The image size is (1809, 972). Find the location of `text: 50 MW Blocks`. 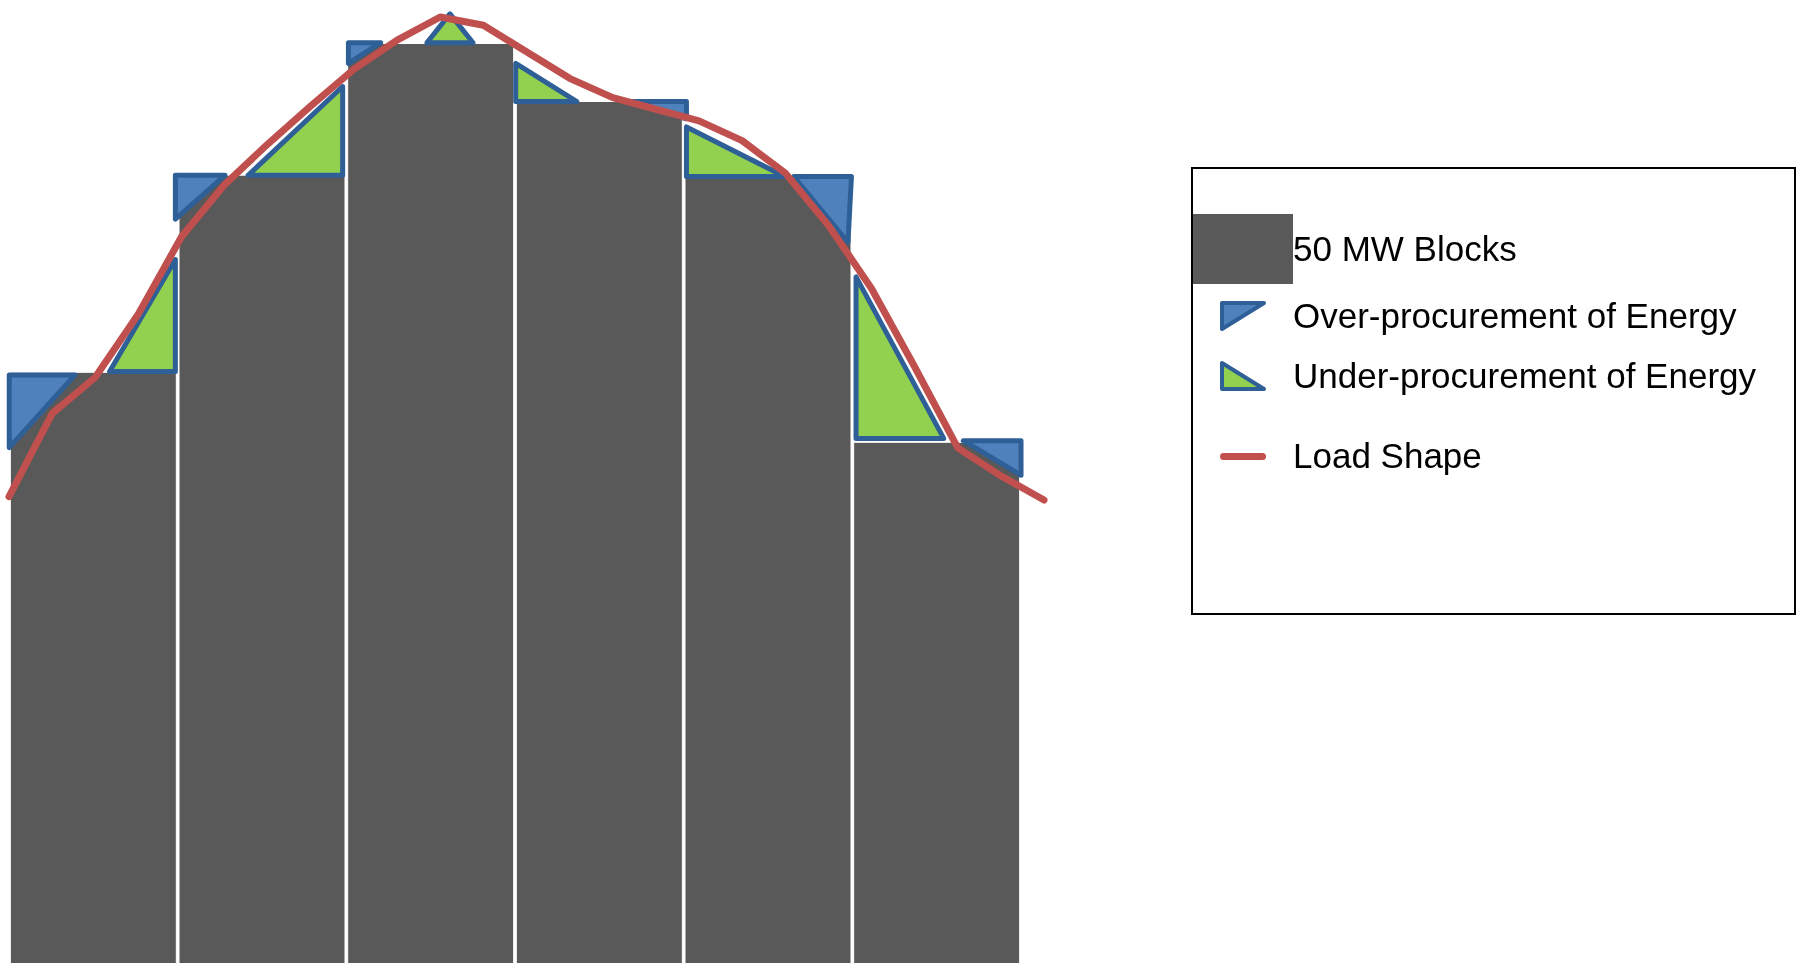

text: 50 MW Blocks is located at coordinates (1405, 249).